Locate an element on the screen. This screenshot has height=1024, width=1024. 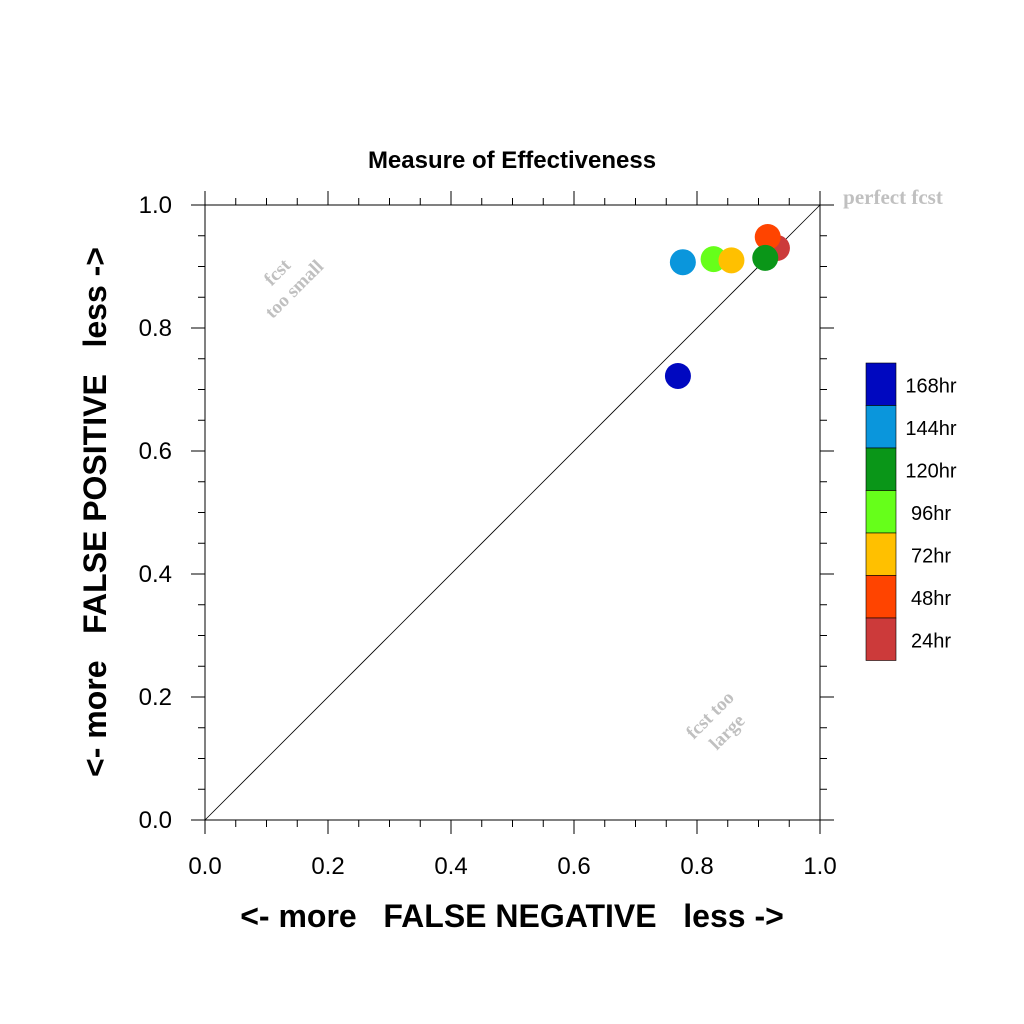
y-tick-label: 0.4 is located at coordinates (155, 574).